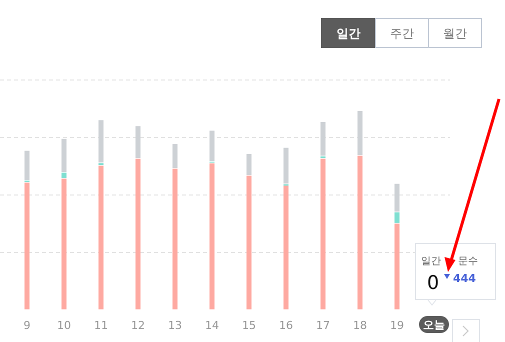 The image size is (505, 342). What do you see at coordinates (455, 33) in the screenshot?
I see `text: 월간` at bounding box center [455, 33].